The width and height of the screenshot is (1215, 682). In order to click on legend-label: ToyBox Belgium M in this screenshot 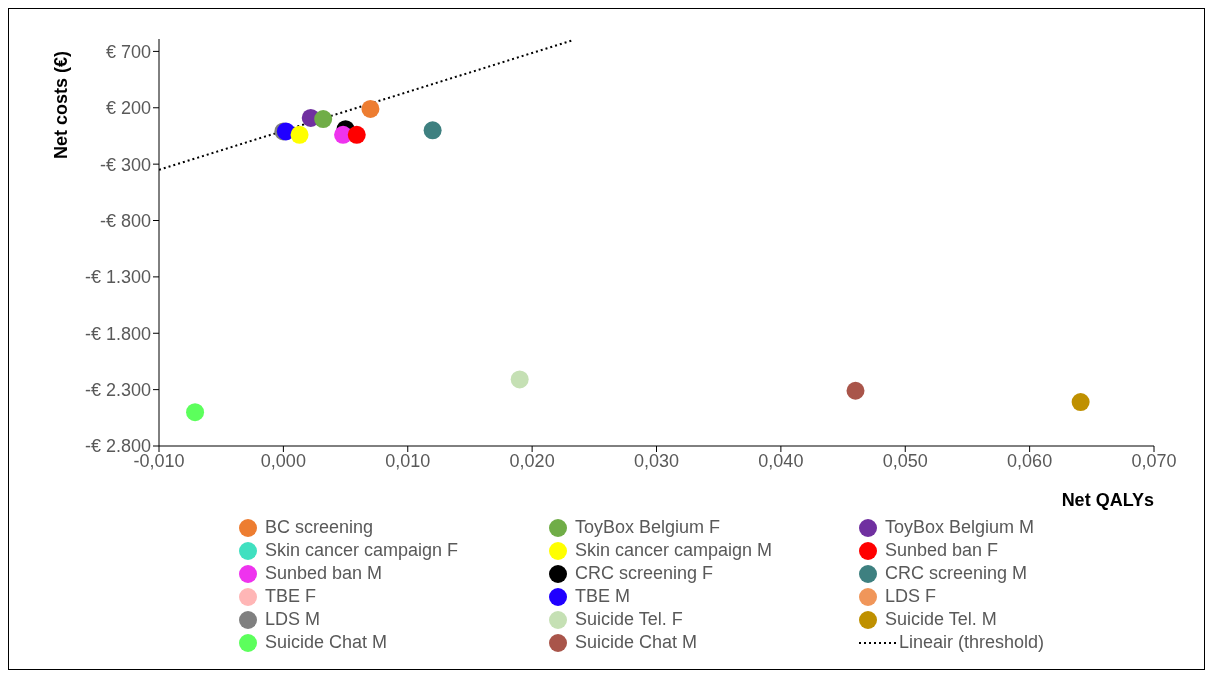, I will do `click(960, 527)`.